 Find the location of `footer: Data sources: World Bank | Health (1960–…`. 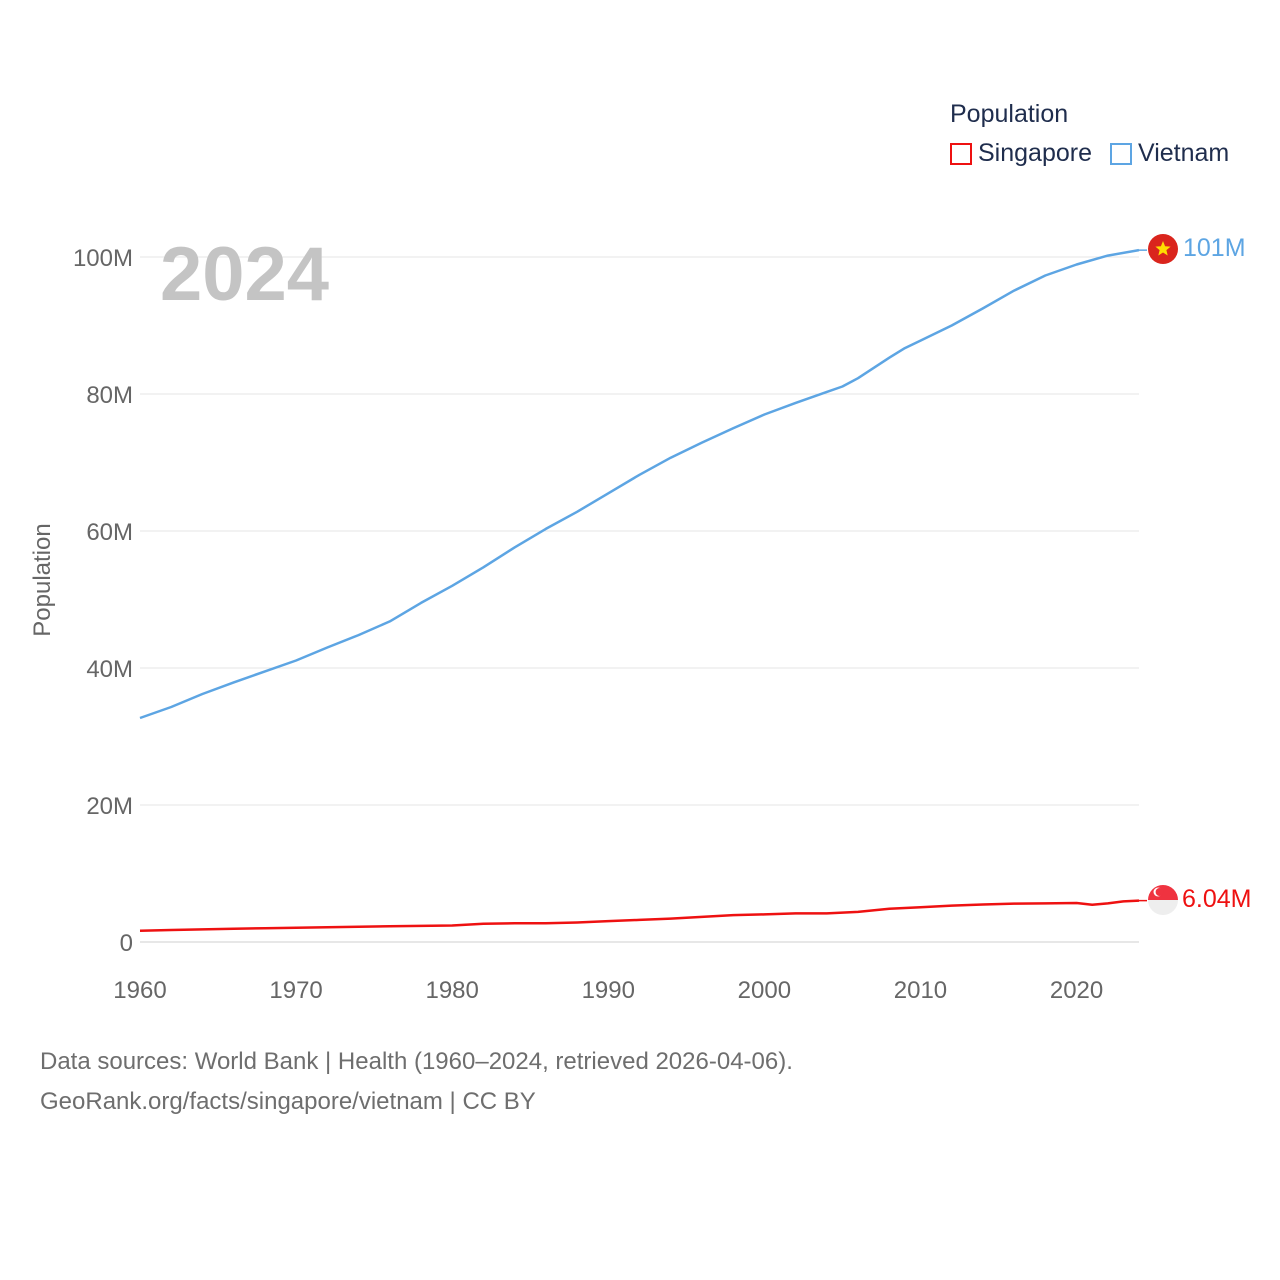

footer: Data sources: World Bank | Health (1960–… is located at coordinates (416, 1082).